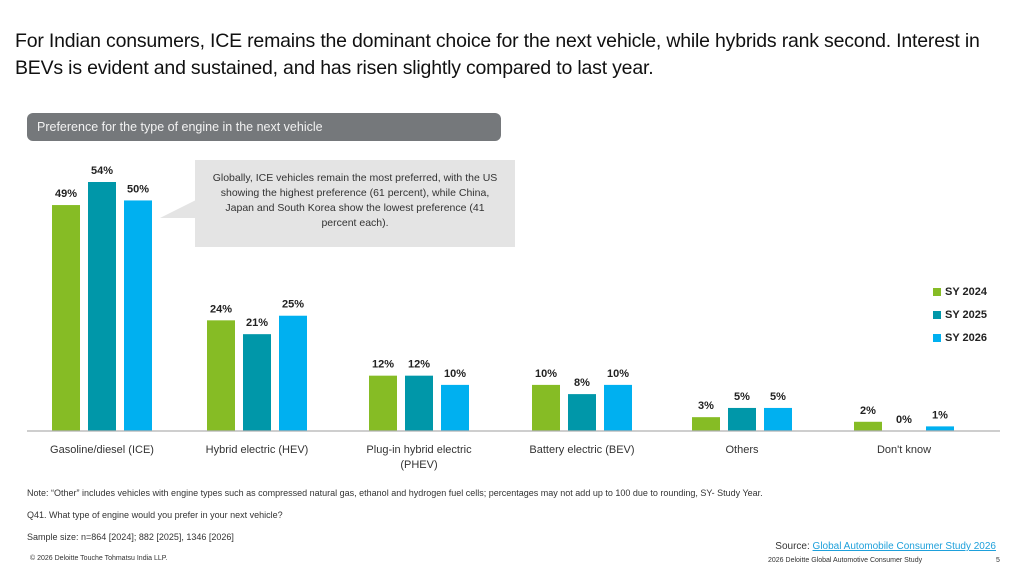  Describe the element at coordinates (581, 450) in the screenshot. I see `category-label: Battery electric (BEV)` at that location.